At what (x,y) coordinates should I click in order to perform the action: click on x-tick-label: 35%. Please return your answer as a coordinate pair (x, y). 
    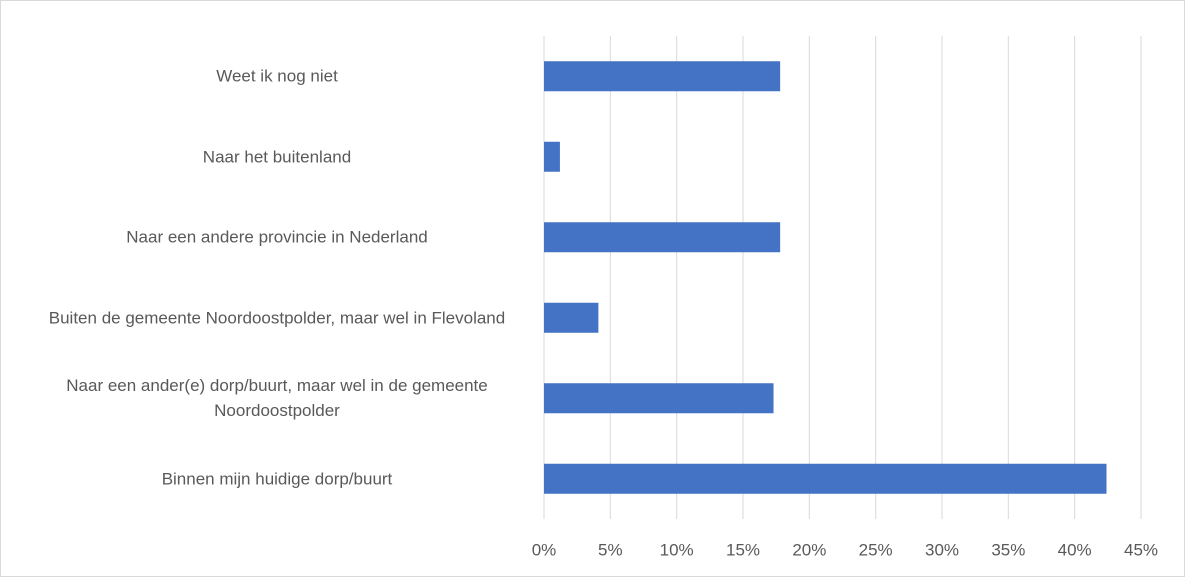
    Looking at the image, I should click on (1008, 549).